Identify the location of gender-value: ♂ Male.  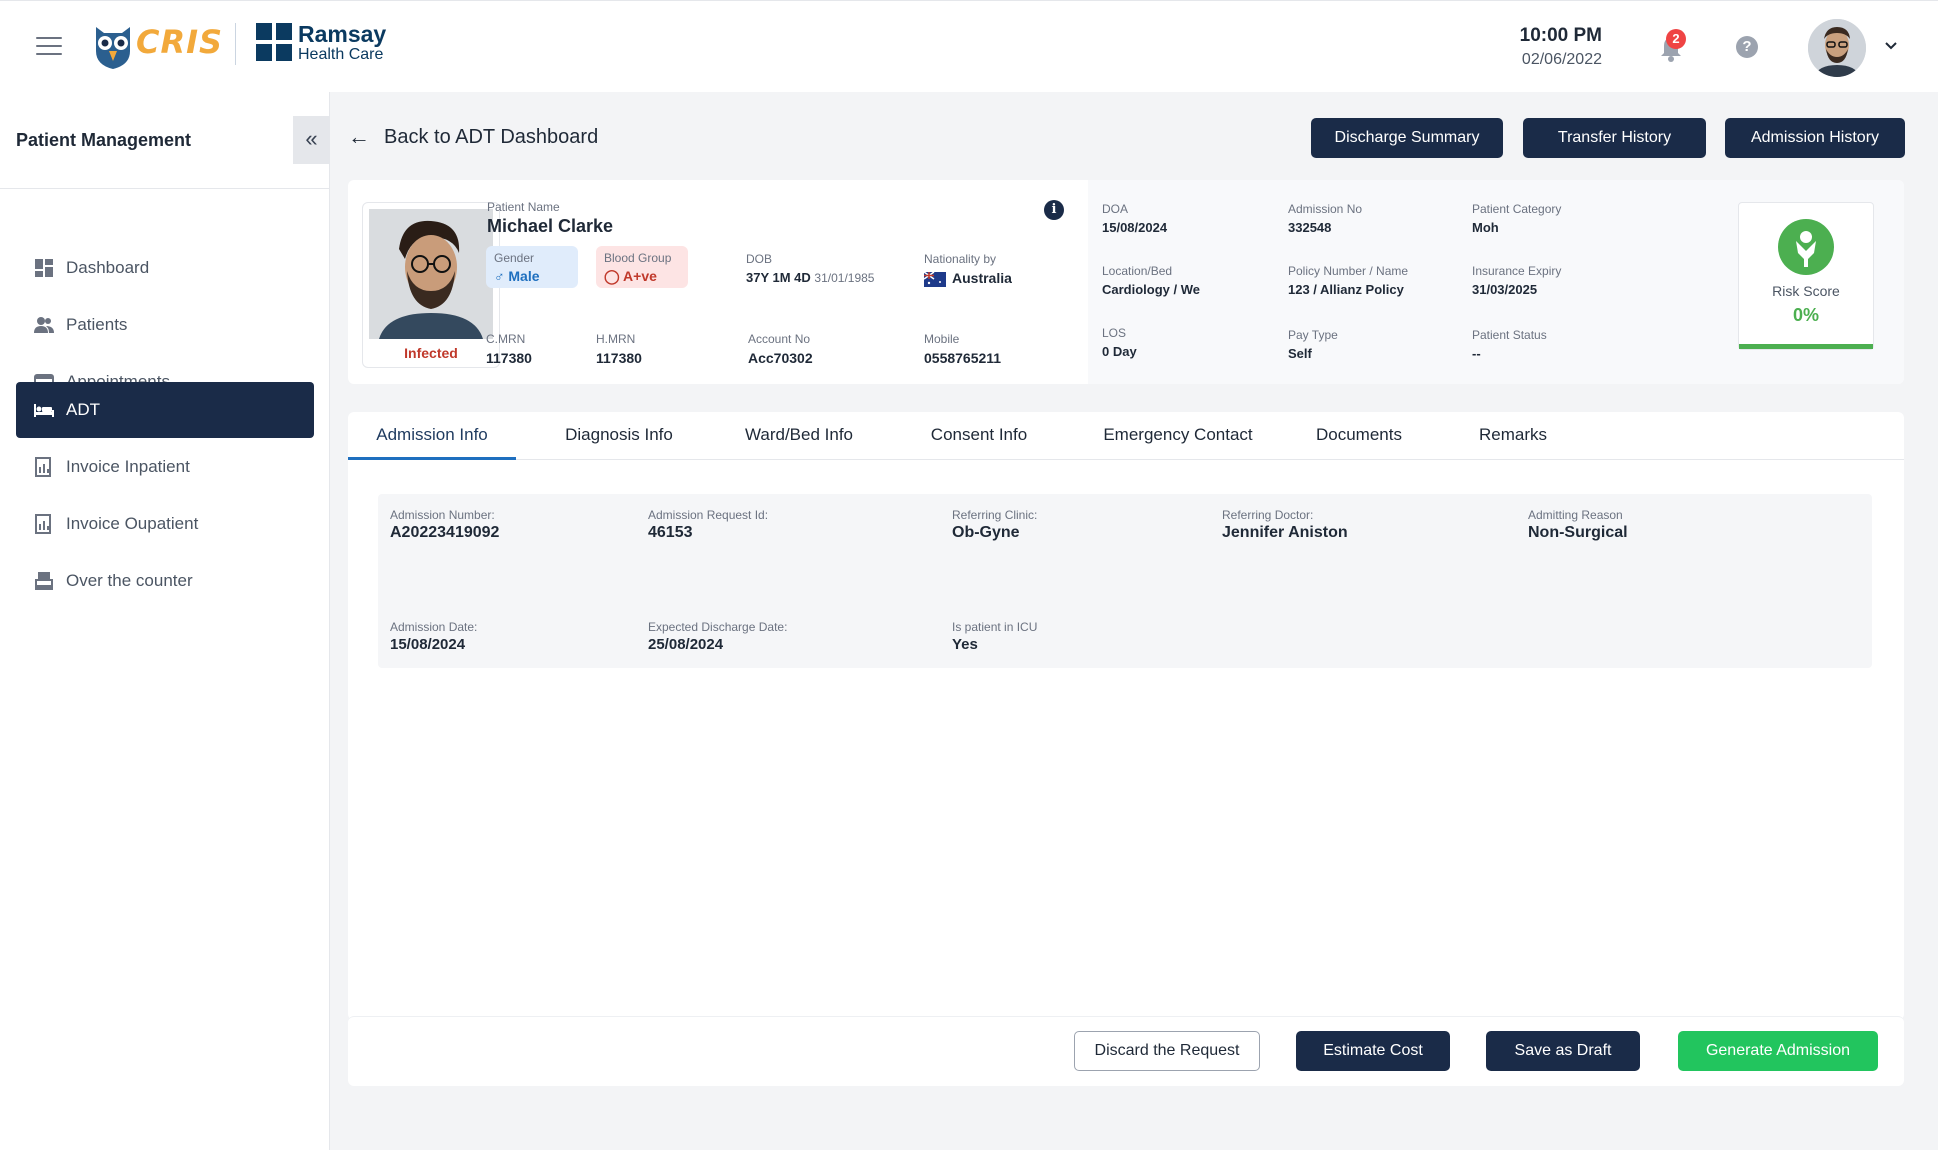
(532, 276).